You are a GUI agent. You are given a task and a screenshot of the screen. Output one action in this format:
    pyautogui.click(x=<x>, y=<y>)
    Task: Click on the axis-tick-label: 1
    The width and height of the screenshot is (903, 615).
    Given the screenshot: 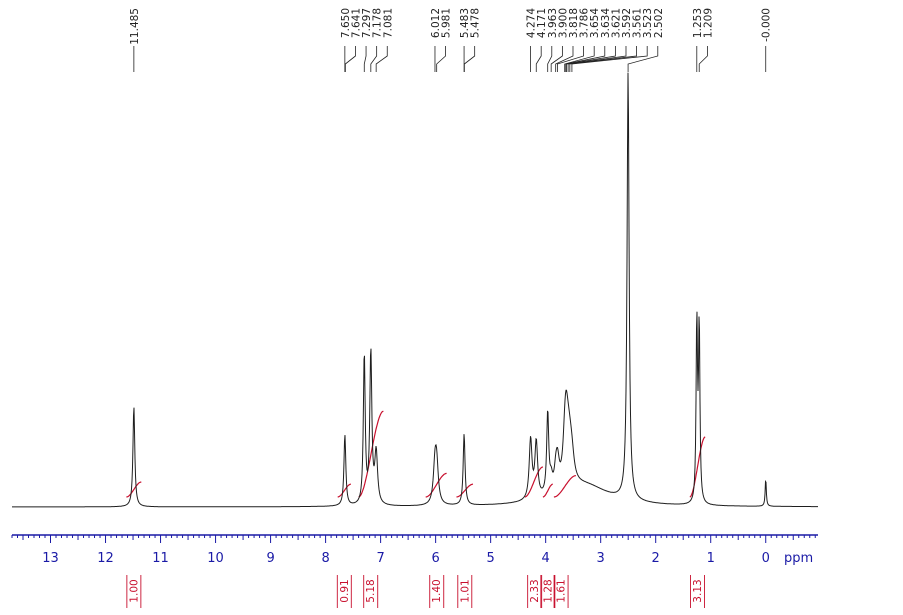 What is the action you would take?
    pyautogui.click(x=711, y=558)
    